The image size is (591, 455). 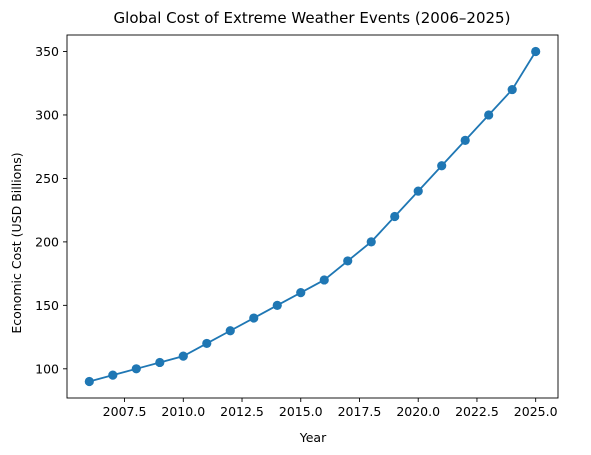 I want to click on y-axis-ticks: 100 150 200 250 300 350, so click(x=51, y=210).